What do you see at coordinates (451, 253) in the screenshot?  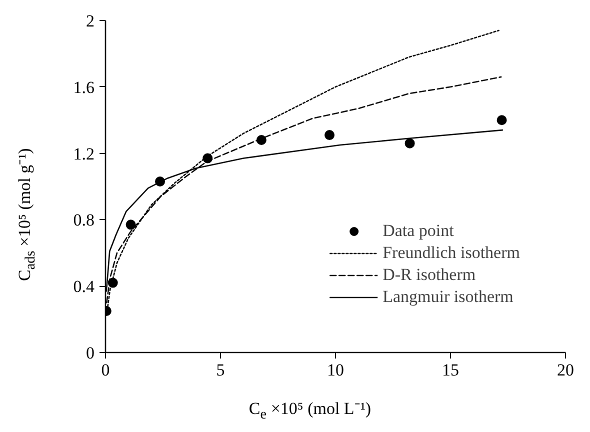 I see `legend-label: Freundlich isotherm` at bounding box center [451, 253].